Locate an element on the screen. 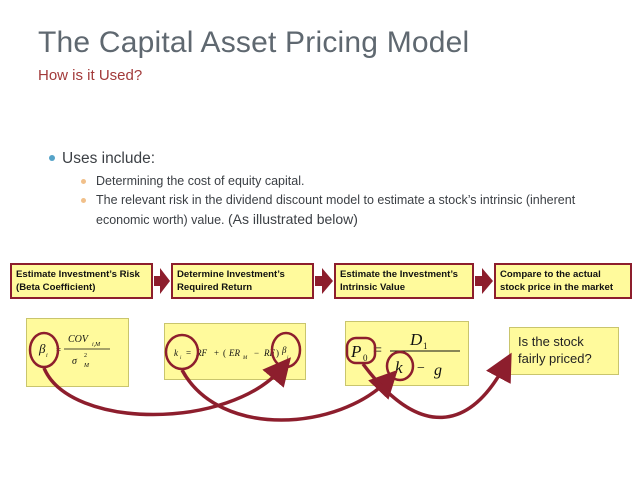  required-to-value-arrow is located at coordinates (289, 395).